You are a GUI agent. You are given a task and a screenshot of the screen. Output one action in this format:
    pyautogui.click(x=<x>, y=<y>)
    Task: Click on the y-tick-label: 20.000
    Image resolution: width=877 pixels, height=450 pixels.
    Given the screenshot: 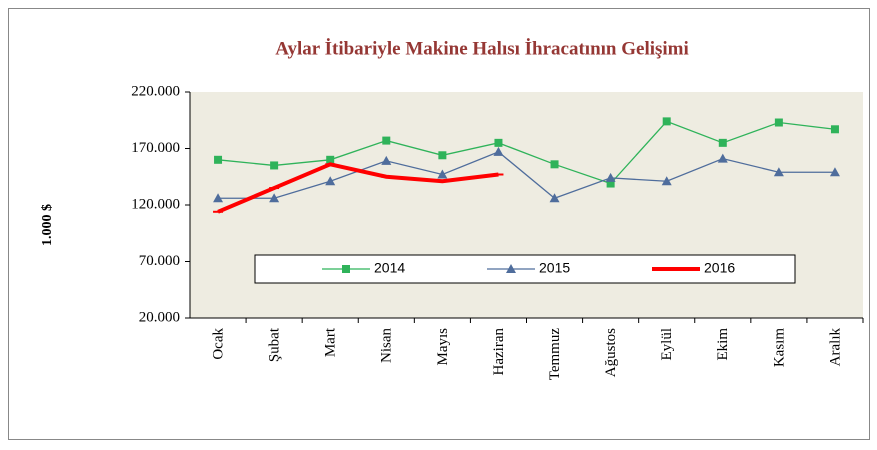 What is the action you would take?
    pyautogui.click(x=159, y=317)
    